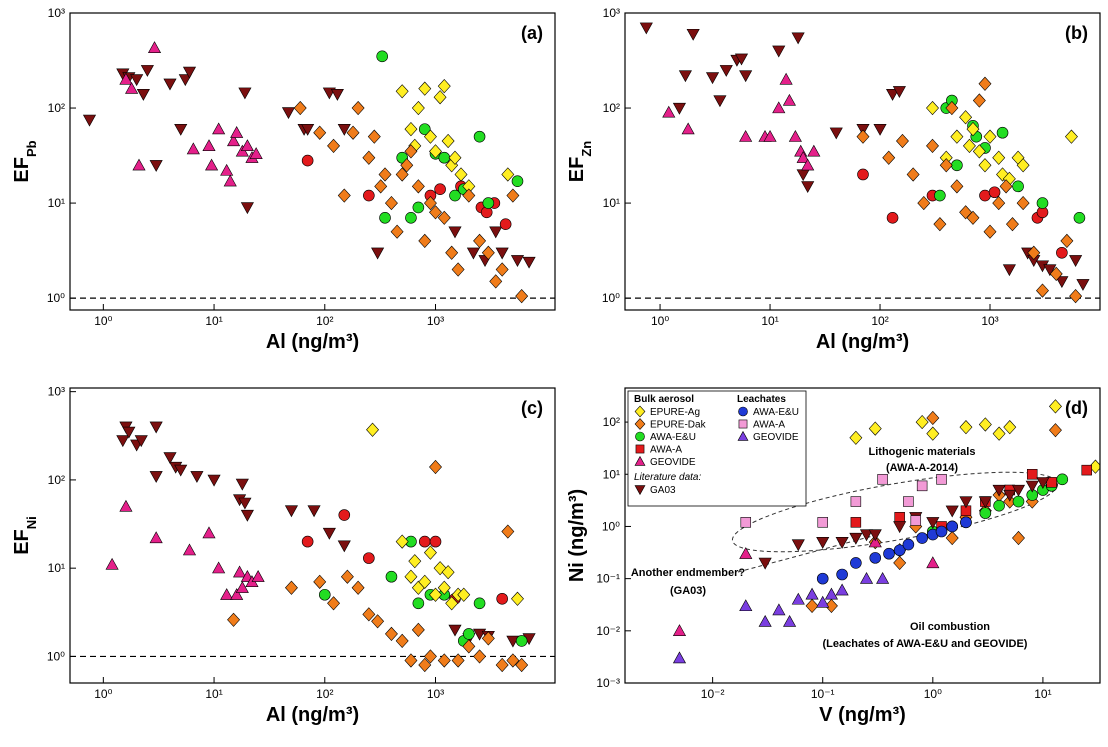 This screenshot has height=747, width=1108. What do you see at coordinates (1076, 408) in the screenshot?
I see `panel-label: (d)` at bounding box center [1076, 408].